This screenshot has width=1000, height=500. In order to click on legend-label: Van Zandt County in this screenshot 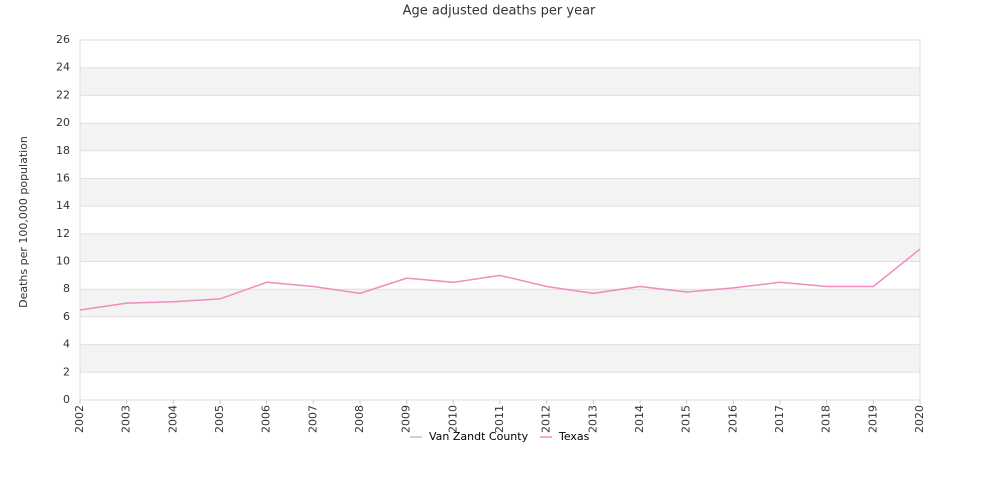, I will do `click(479, 436)`.